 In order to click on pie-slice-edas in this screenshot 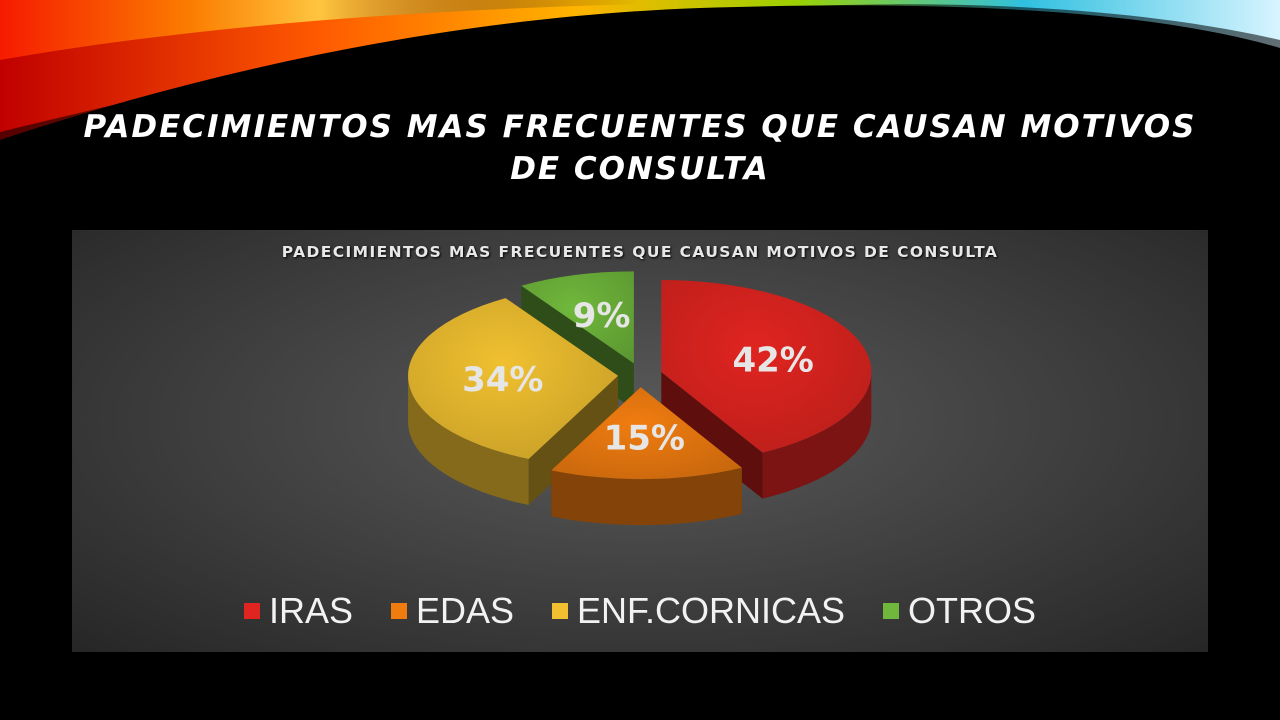, I will do `click(646, 433)`.